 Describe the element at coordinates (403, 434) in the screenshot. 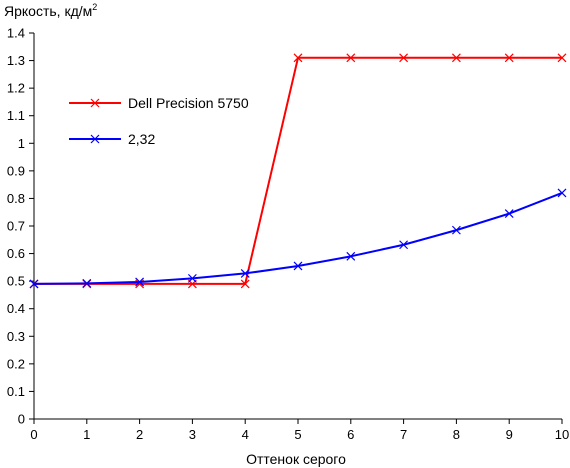

I see `x-tick-label: 7` at that location.